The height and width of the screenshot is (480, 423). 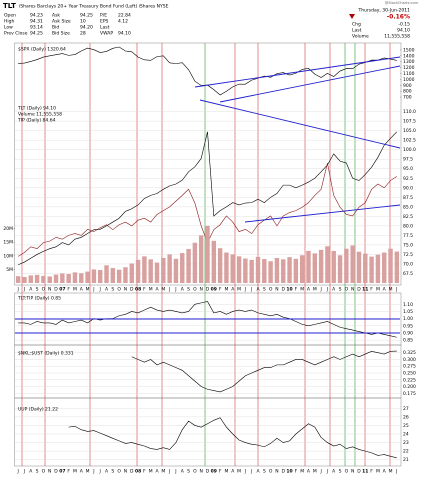 What do you see at coordinates (408, 264) in the screenshot?
I see `y-tick-label: 70.0` at bounding box center [408, 264].